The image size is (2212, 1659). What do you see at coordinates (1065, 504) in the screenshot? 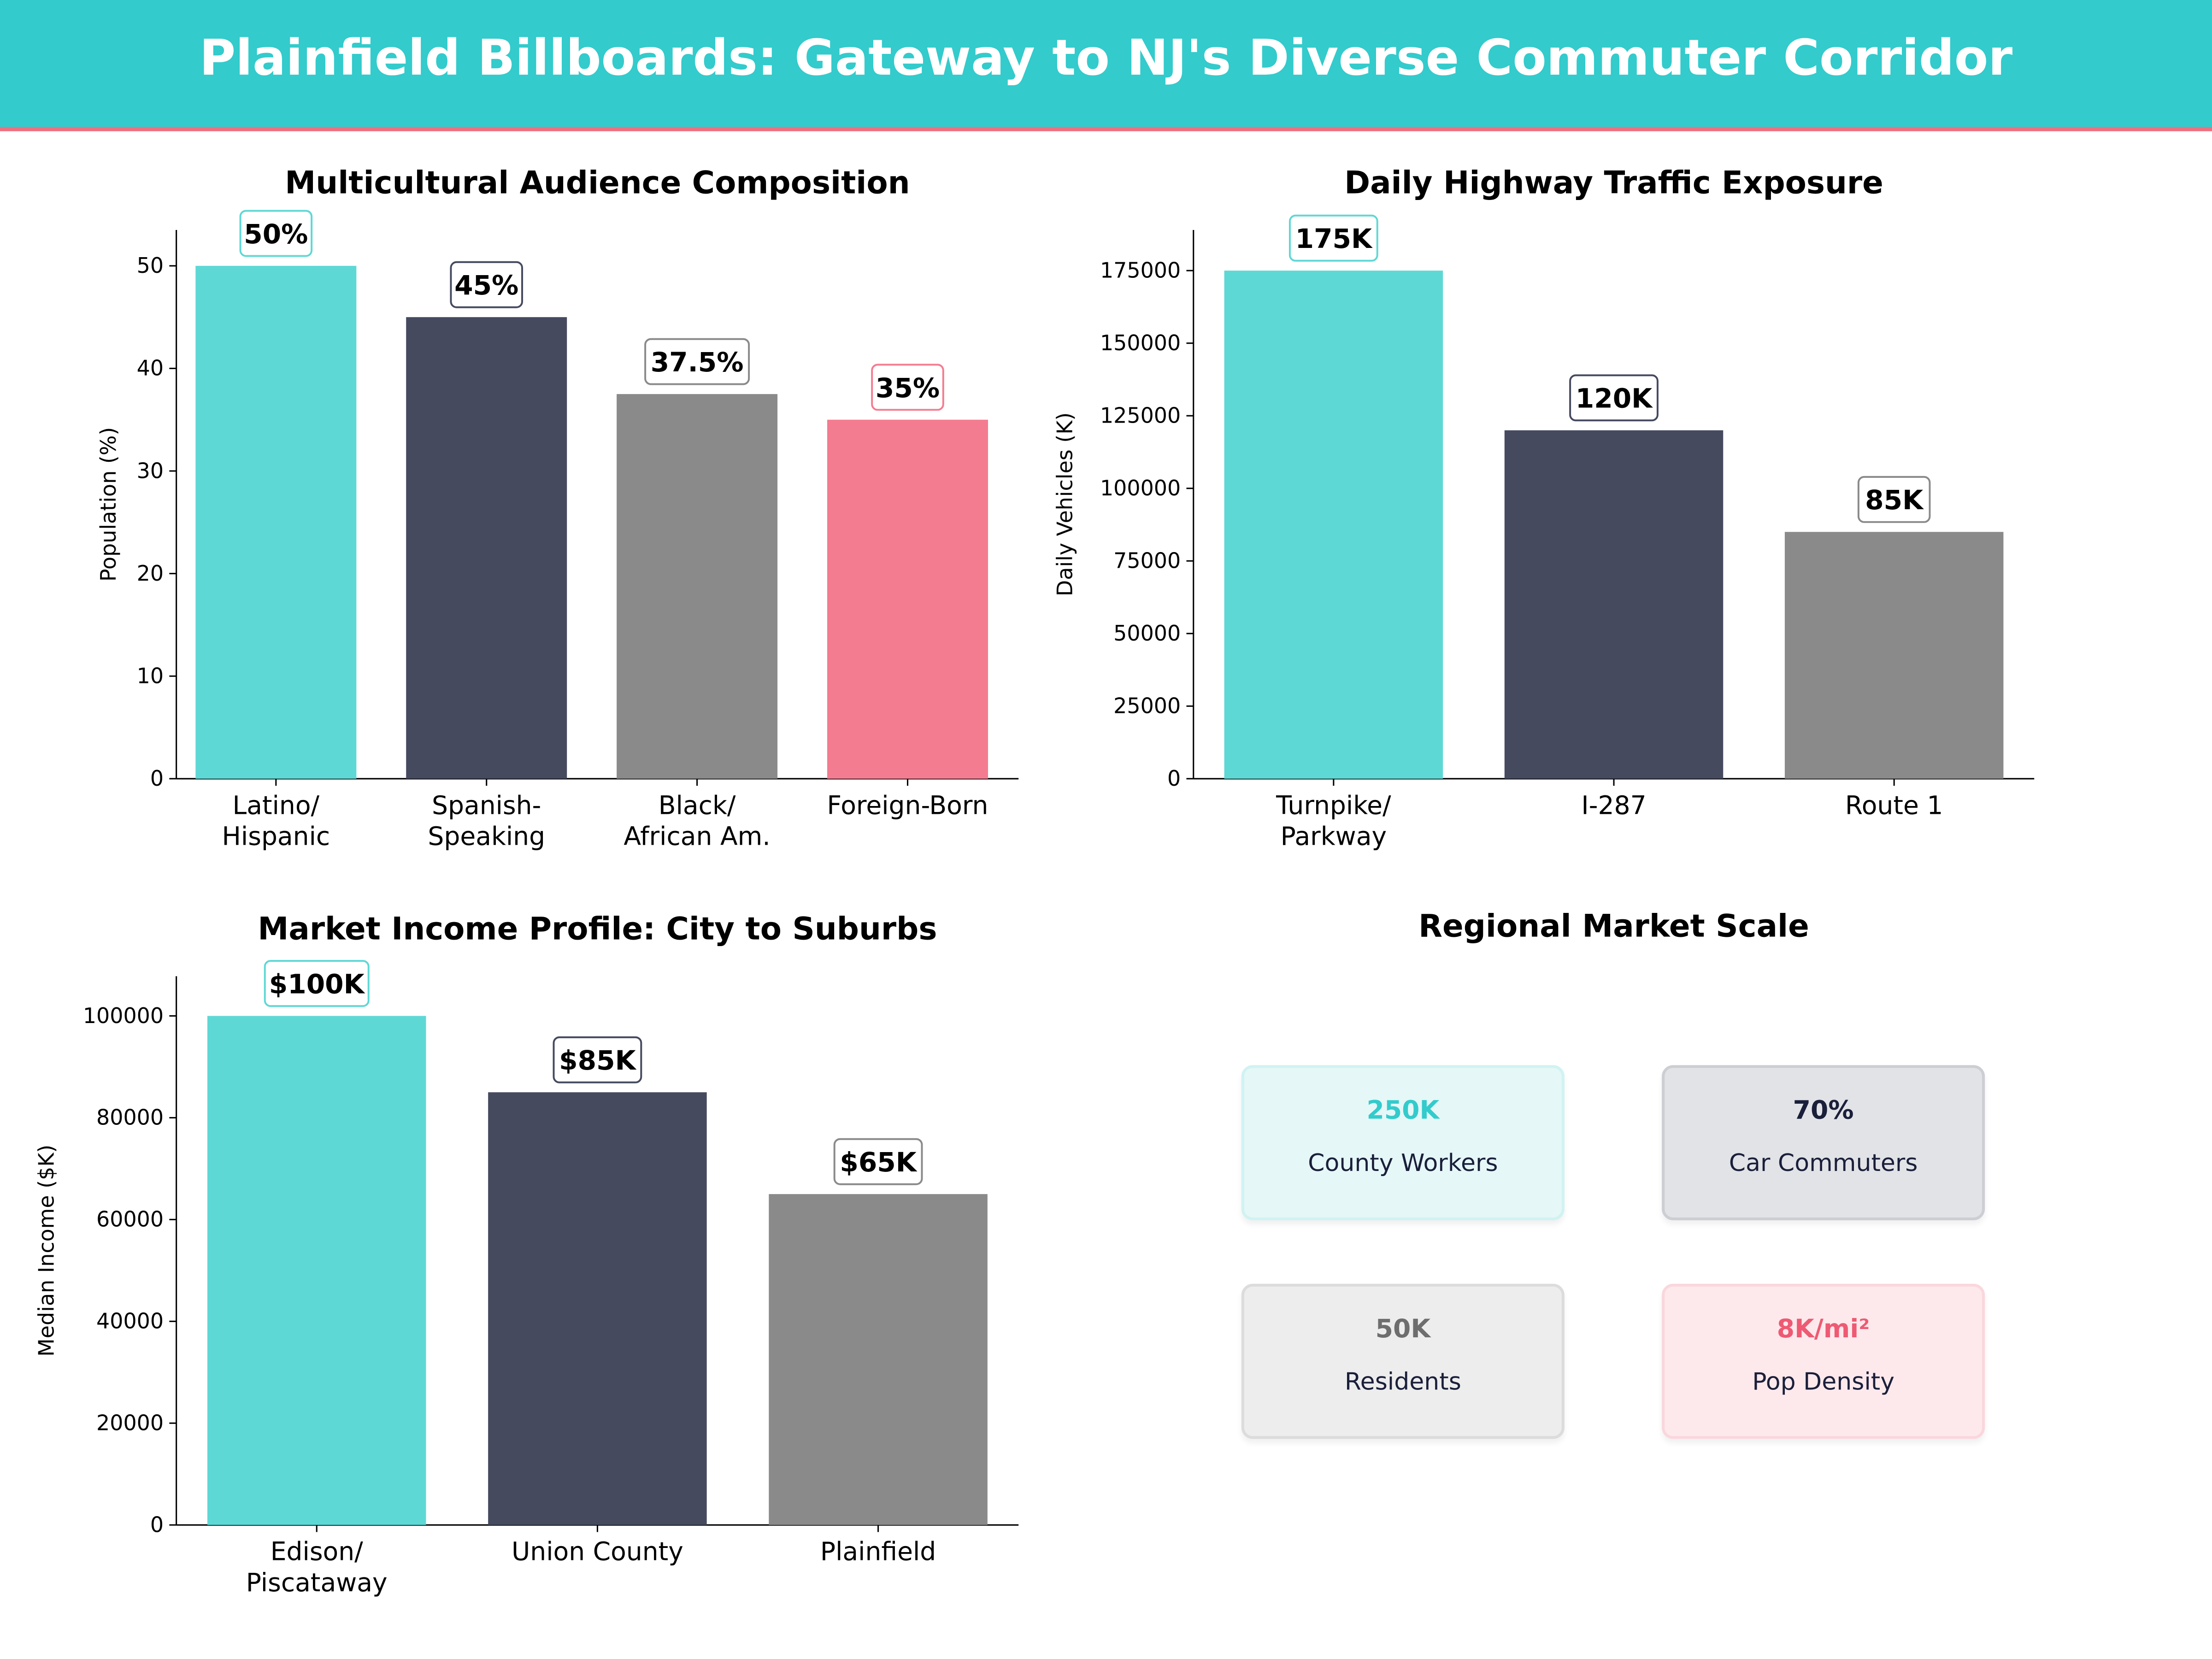
I see `y-axis-label: Daily Vehicles (K)` at bounding box center [1065, 504].